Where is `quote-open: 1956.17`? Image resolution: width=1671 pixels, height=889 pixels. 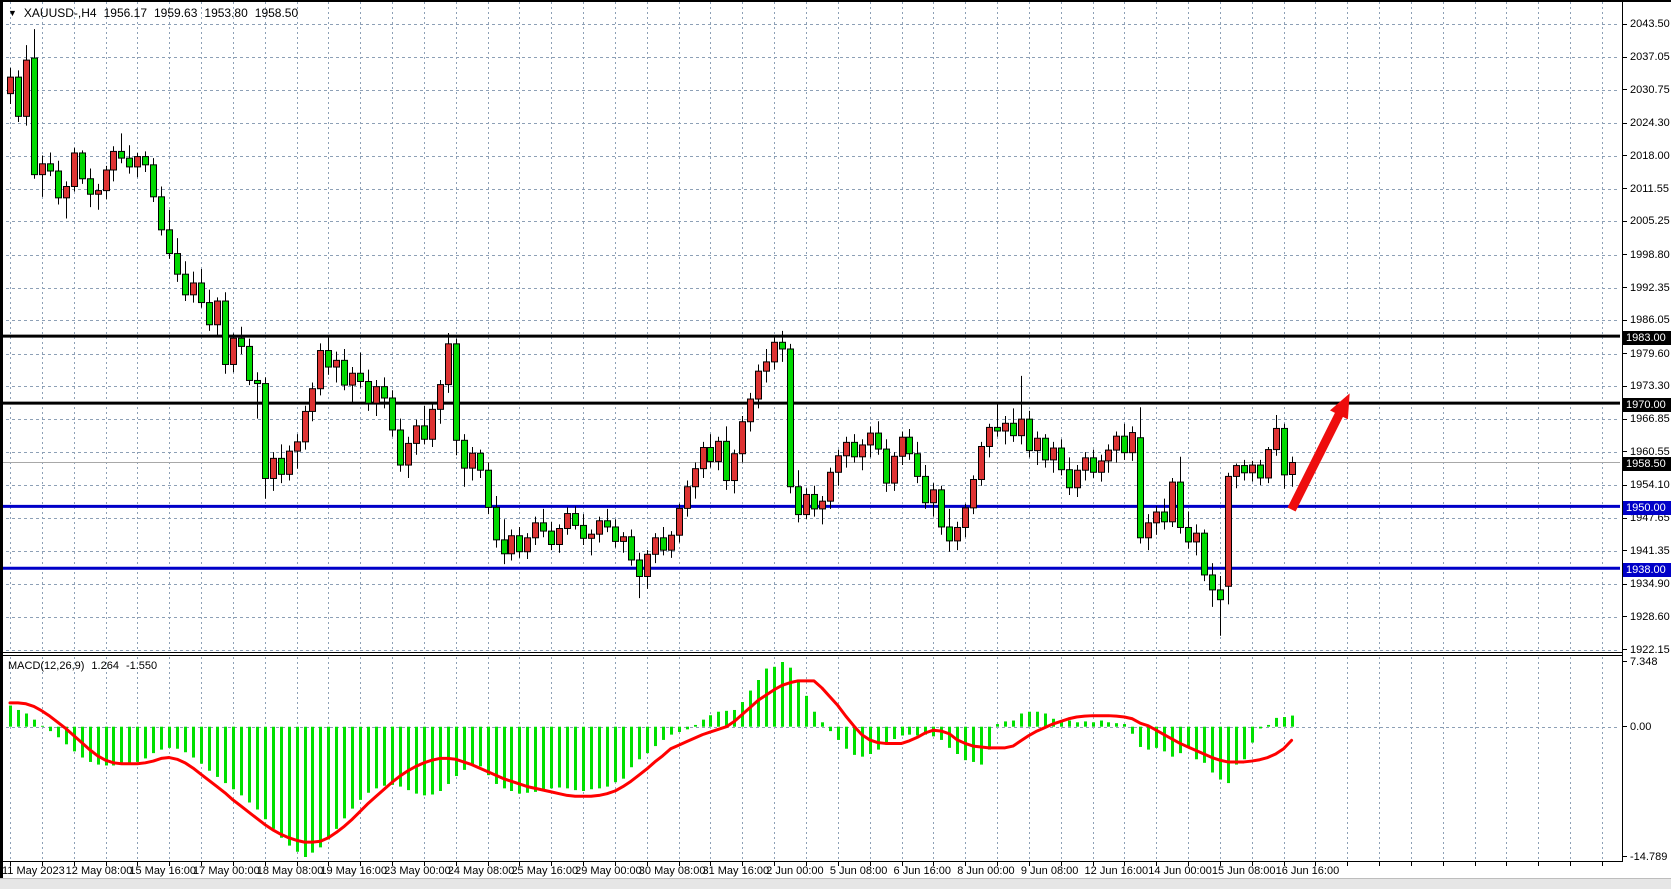
quote-open: 1956.17 is located at coordinates (125, 13).